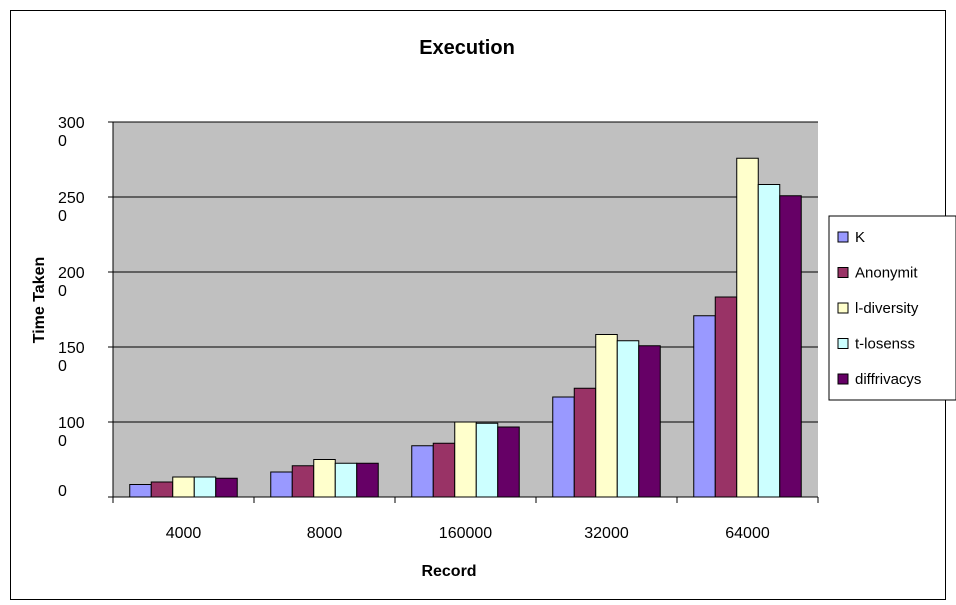  What do you see at coordinates (71, 207) in the screenshot?
I see `y-tick-label: 250 0` at bounding box center [71, 207].